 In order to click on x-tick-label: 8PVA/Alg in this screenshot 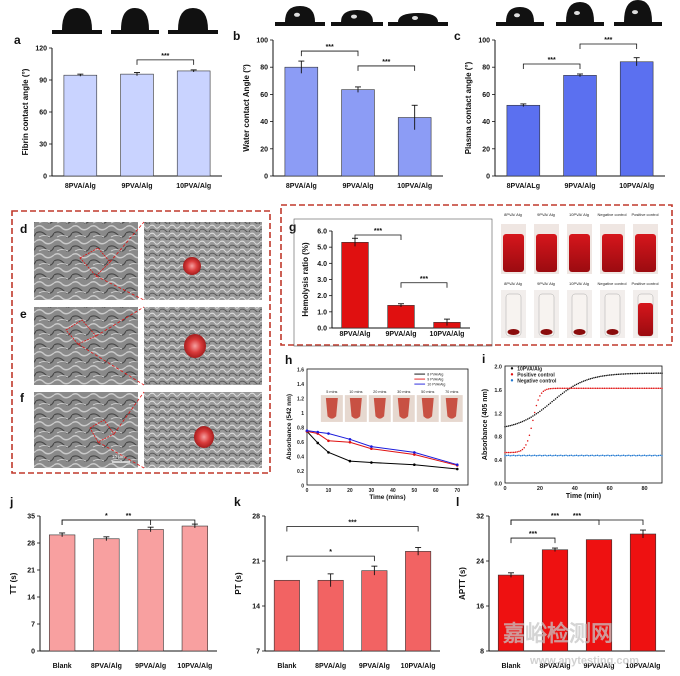, I will do `click(106, 666)`.